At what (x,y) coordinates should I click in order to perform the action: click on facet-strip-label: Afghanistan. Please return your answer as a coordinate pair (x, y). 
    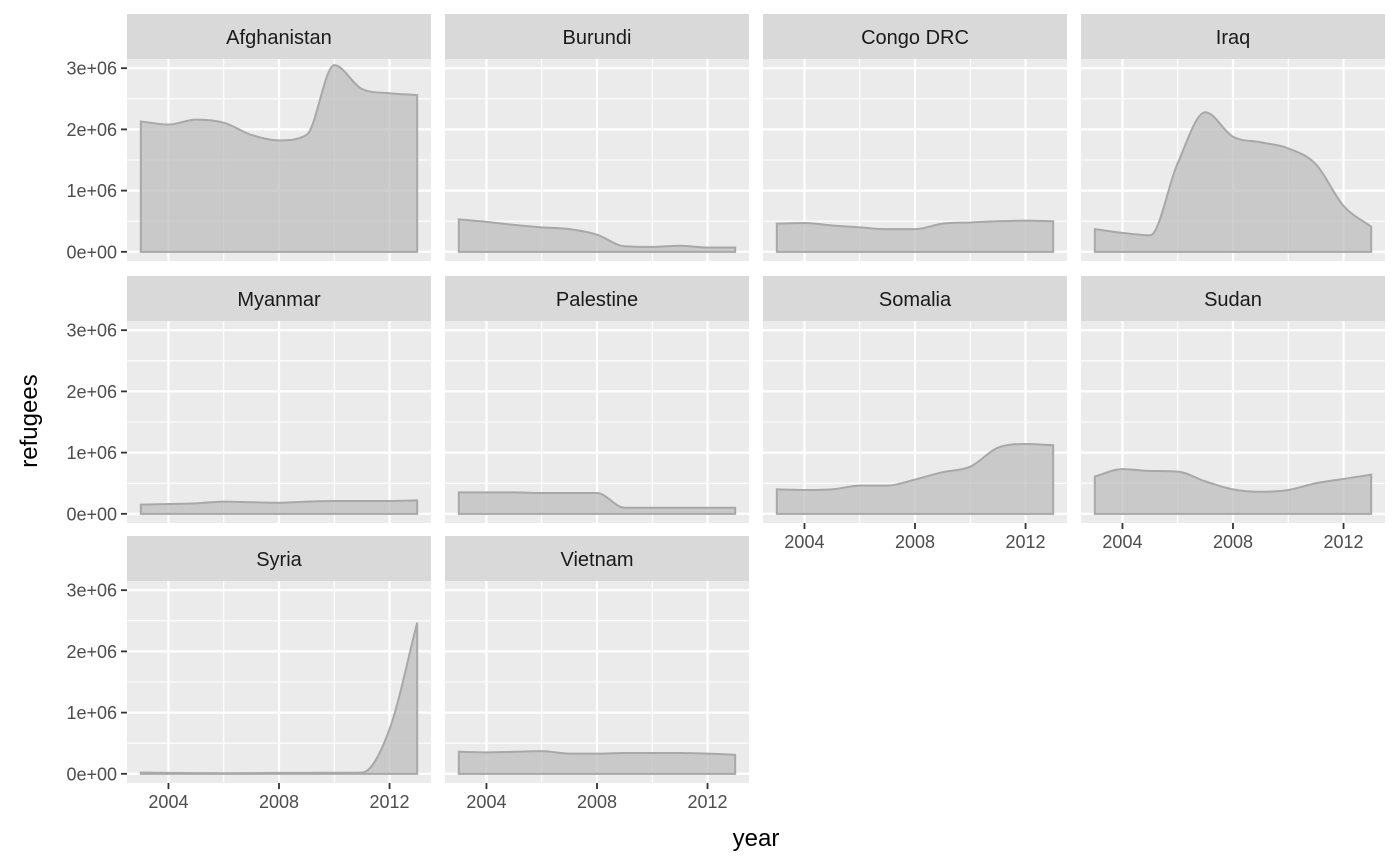
    Looking at the image, I should click on (279, 38).